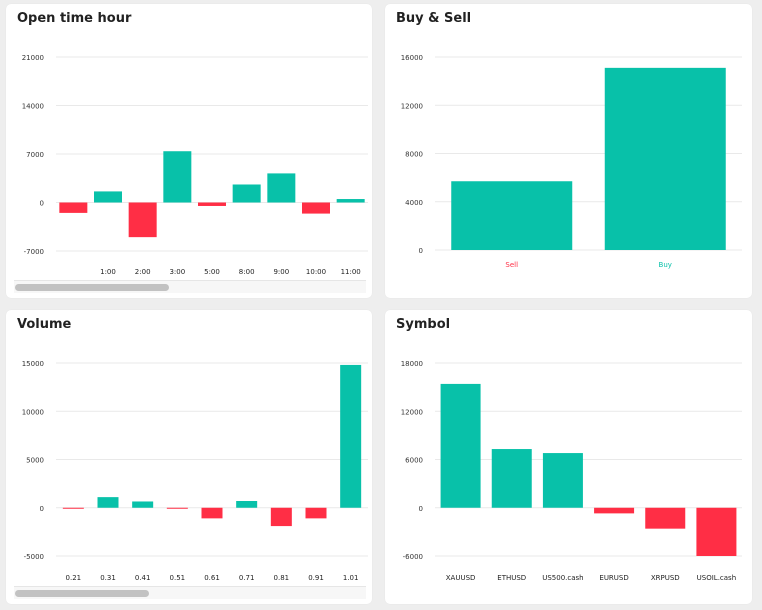 The image size is (762, 610). Describe the element at coordinates (108, 272) in the screenshot. I see `x-tick-label: 1:00` at that location.